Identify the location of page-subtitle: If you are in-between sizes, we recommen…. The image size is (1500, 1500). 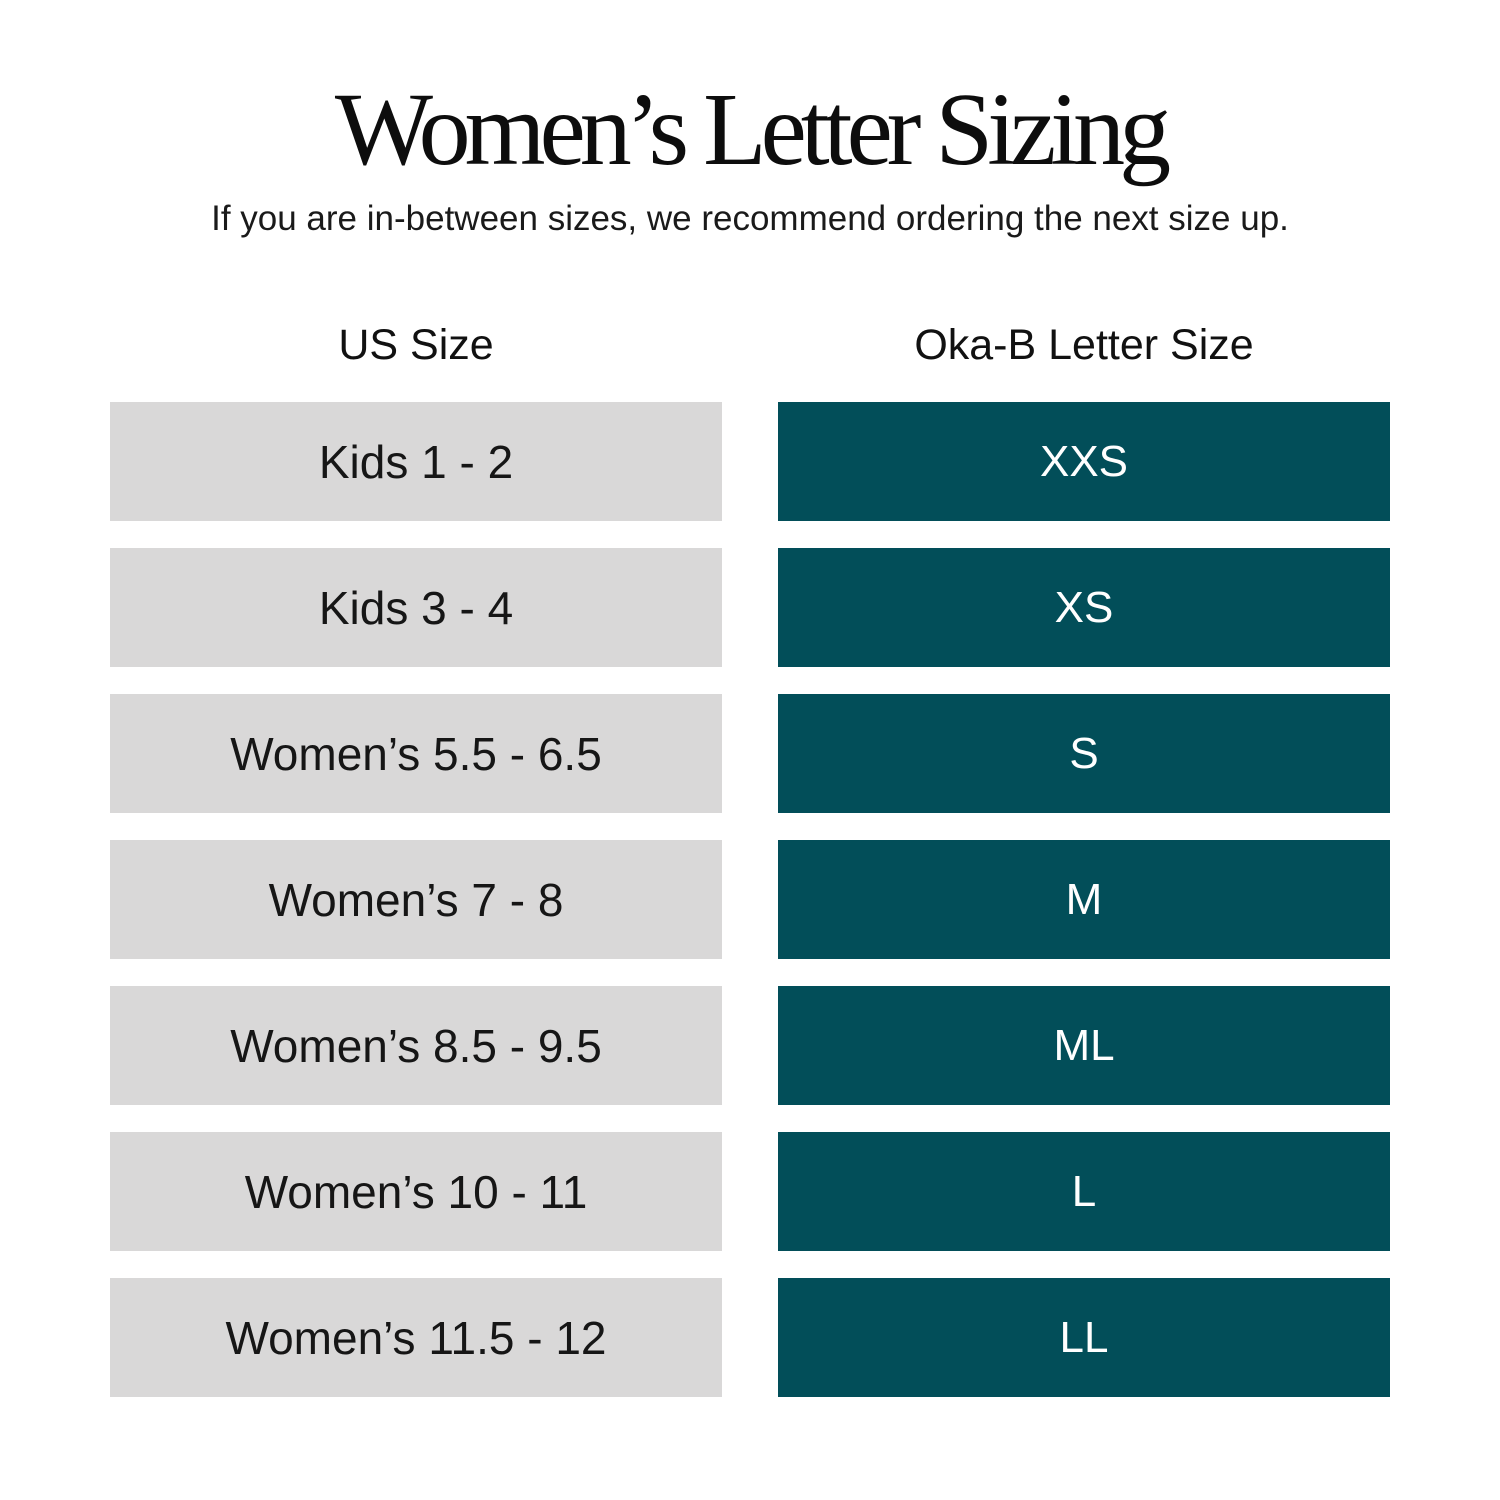
(750, 218).